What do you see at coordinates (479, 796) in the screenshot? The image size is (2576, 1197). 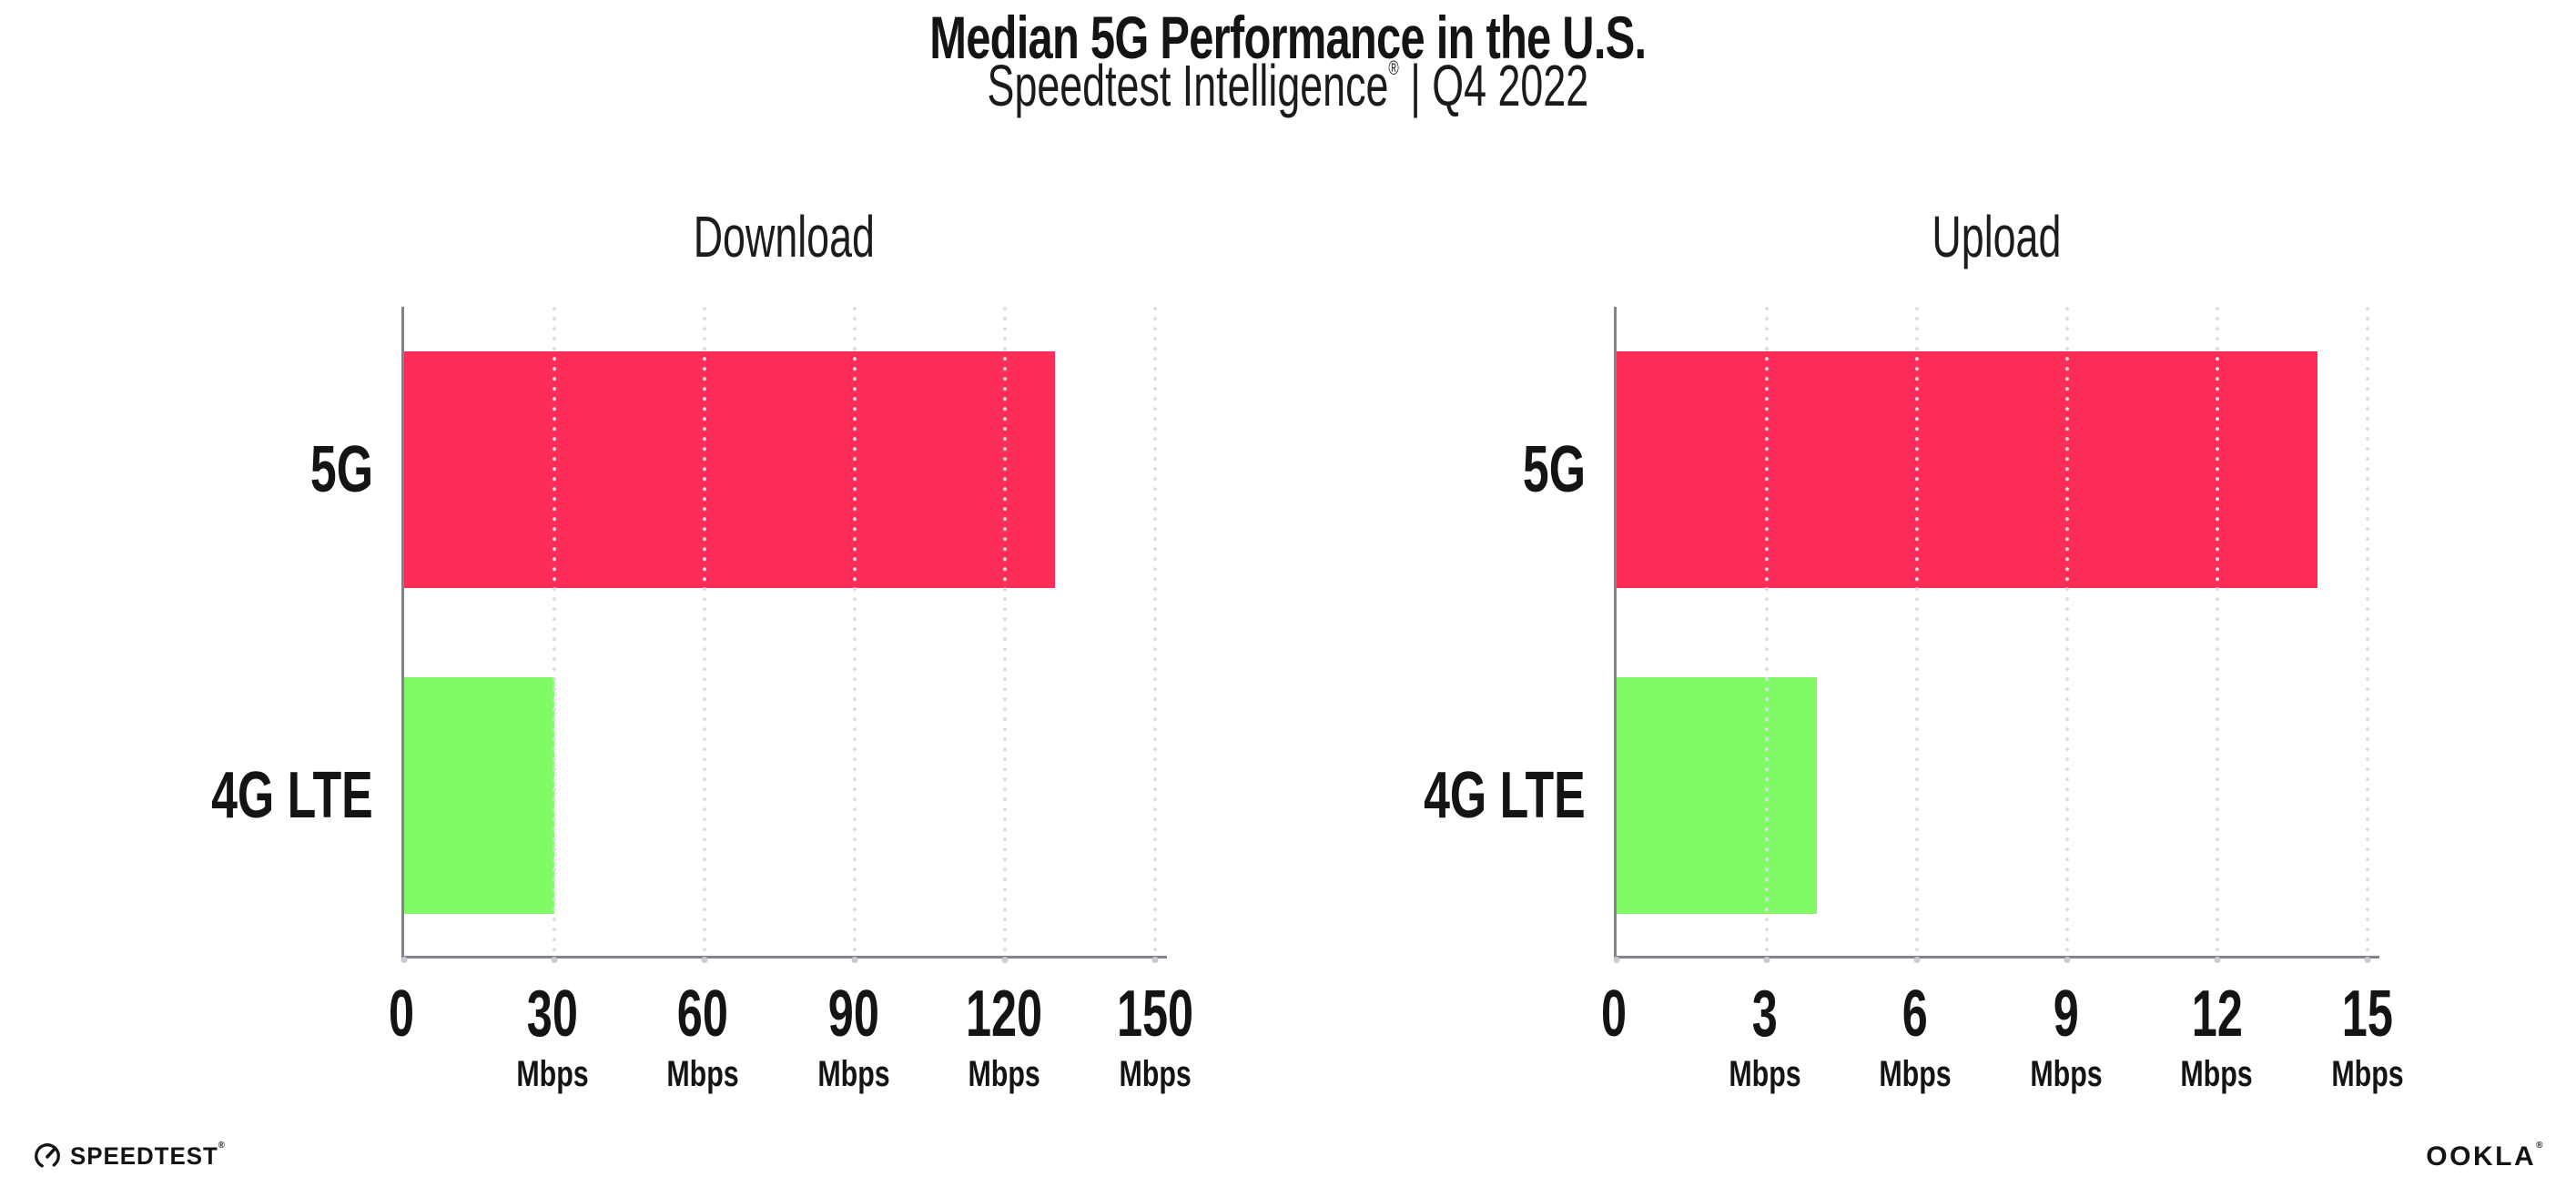 I see `bar-4g-lte-download` at bounding box center [479, 796].